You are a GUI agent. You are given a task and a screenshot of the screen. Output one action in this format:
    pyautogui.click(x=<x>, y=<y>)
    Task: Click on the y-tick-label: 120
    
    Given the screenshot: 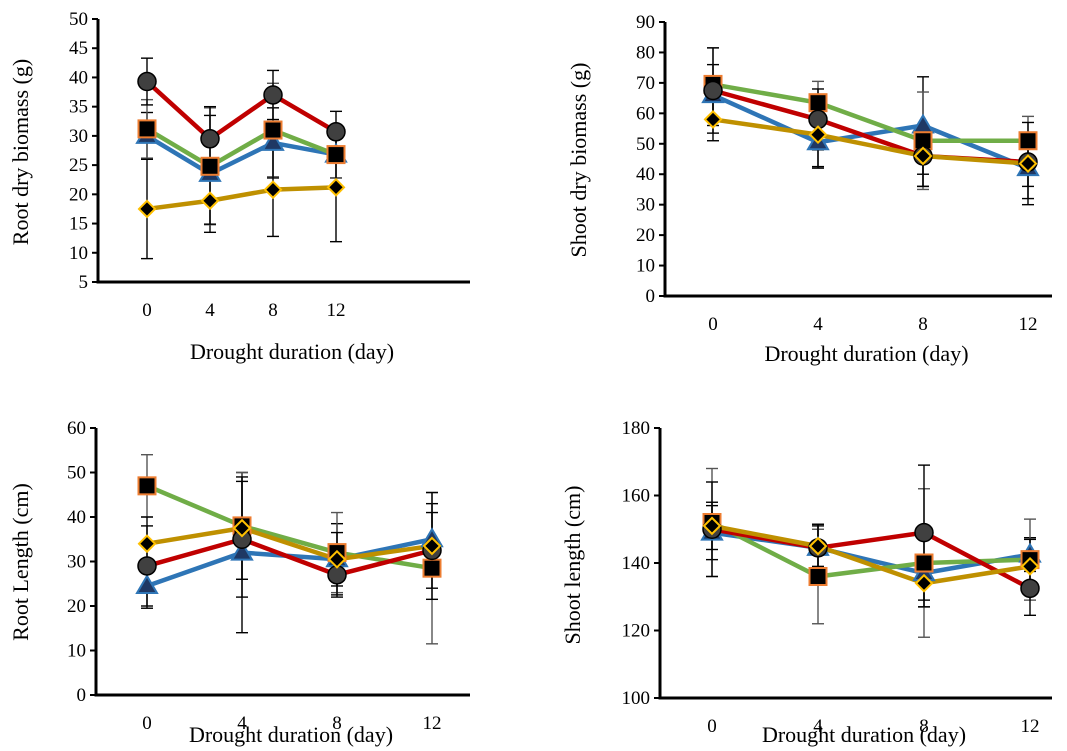 What is the action you would take?
    pyautogui.click(x=636, y=631)
    